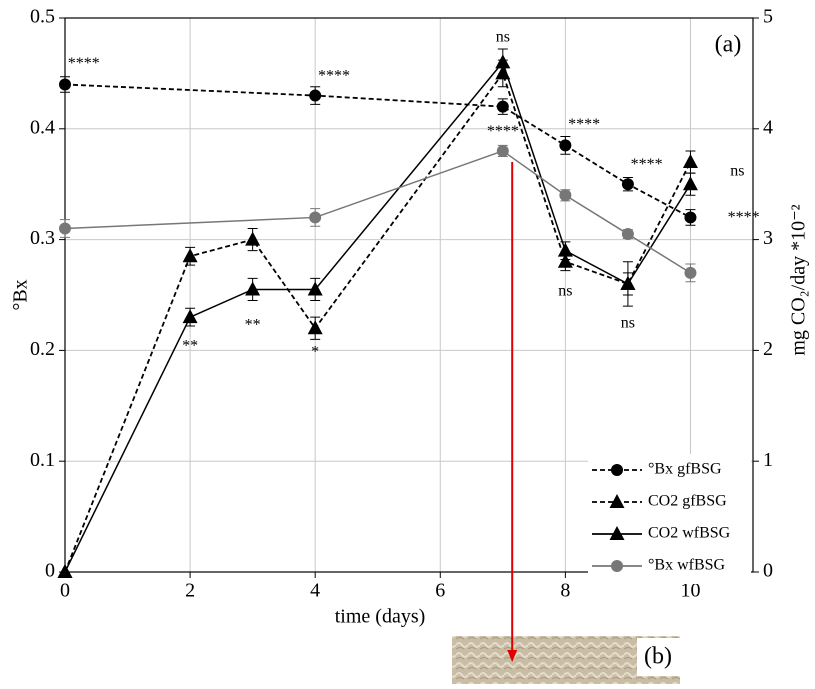 This screenshot has width=815, height=689. I want to click on x-tick-label: 2, so click(190, 591).